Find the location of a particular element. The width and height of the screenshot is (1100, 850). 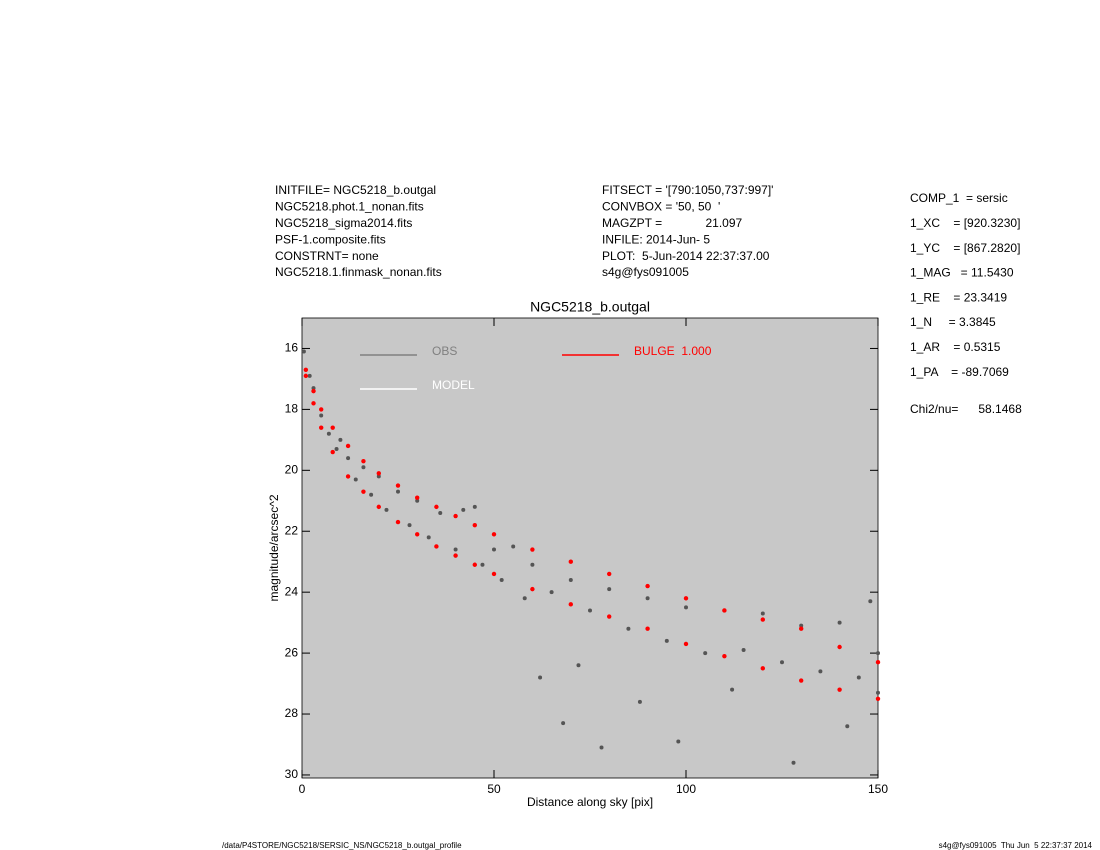

x-tick-label: 100 is located at coordinates (686, 789).